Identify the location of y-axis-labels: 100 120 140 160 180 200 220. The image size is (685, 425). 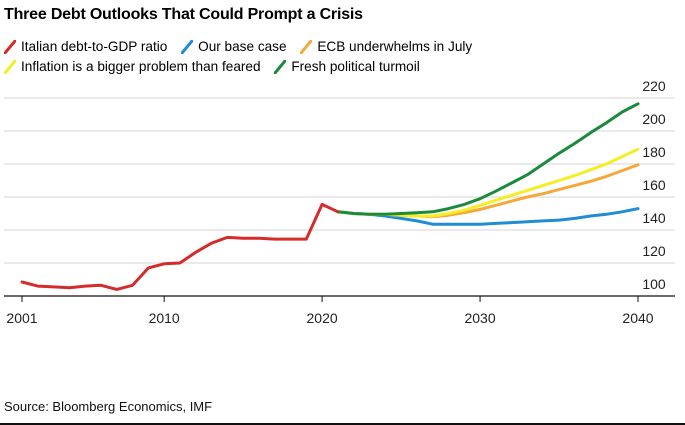
(654, 185).